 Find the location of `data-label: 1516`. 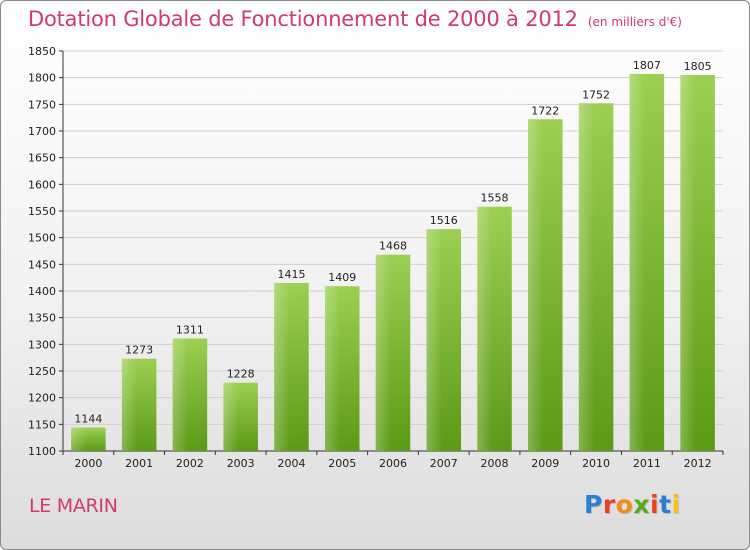

data-label: 1516 is located at coordinates (444, 220).